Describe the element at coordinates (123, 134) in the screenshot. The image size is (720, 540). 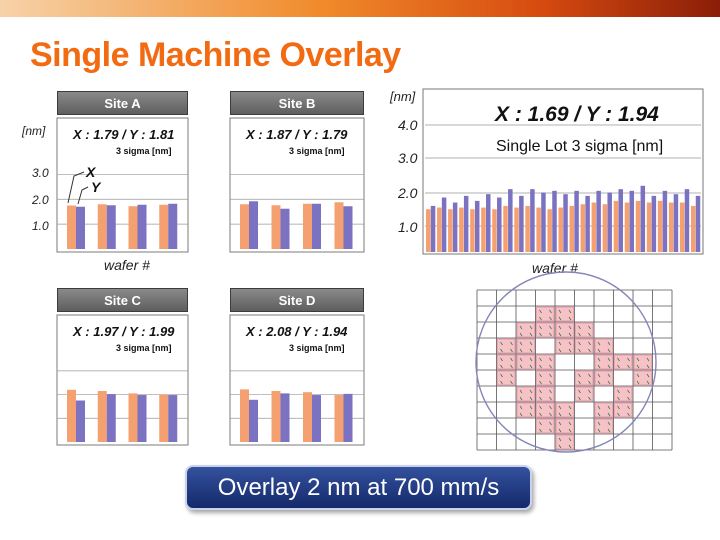
I see `site-a-stat: X : 1.79 / Y : 1.81` at that location.